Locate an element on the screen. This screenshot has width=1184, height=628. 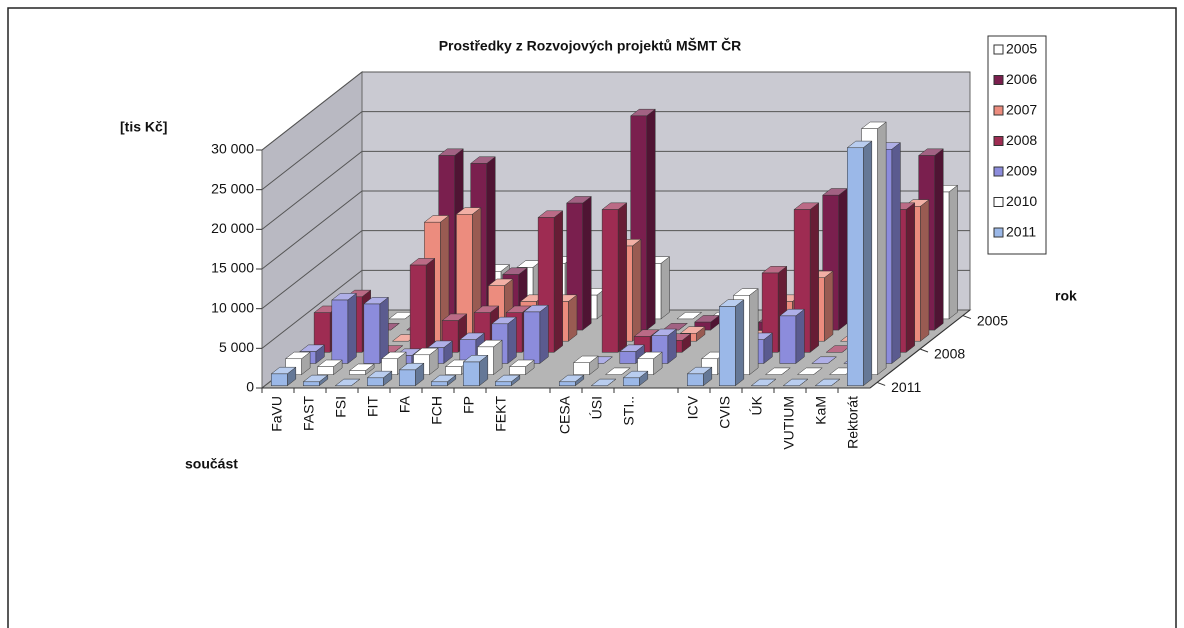
x-tick-label: Rektorát is located at coordinates (853, 422).